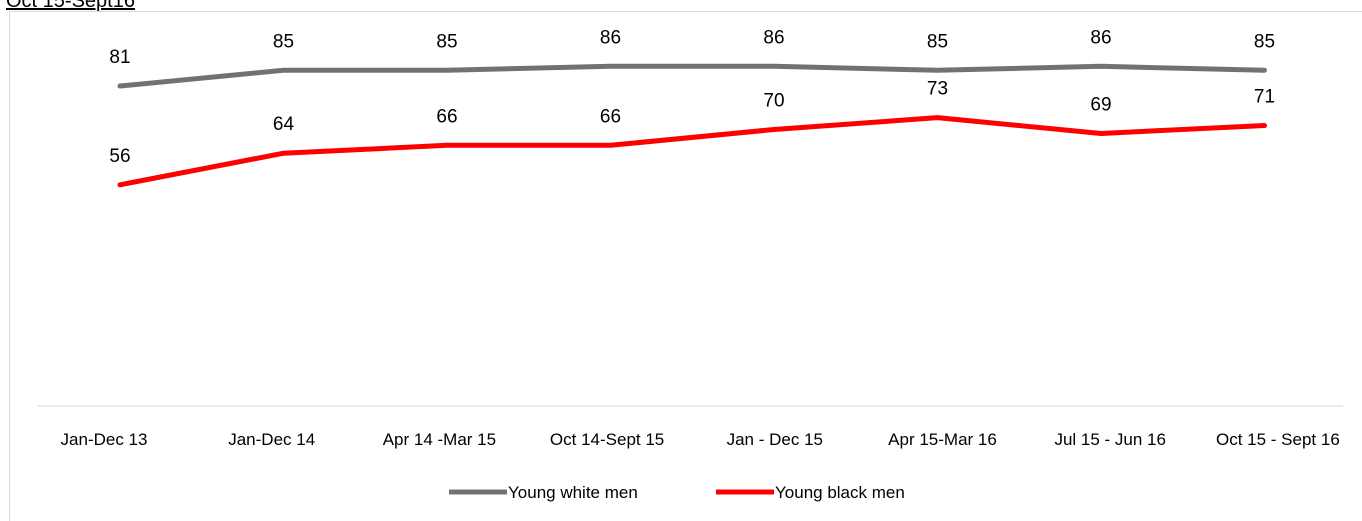  Describe the element at coordinates (1100, 104) in the screenshot. I see `data-label-young-black-men-6: 69` at that location.